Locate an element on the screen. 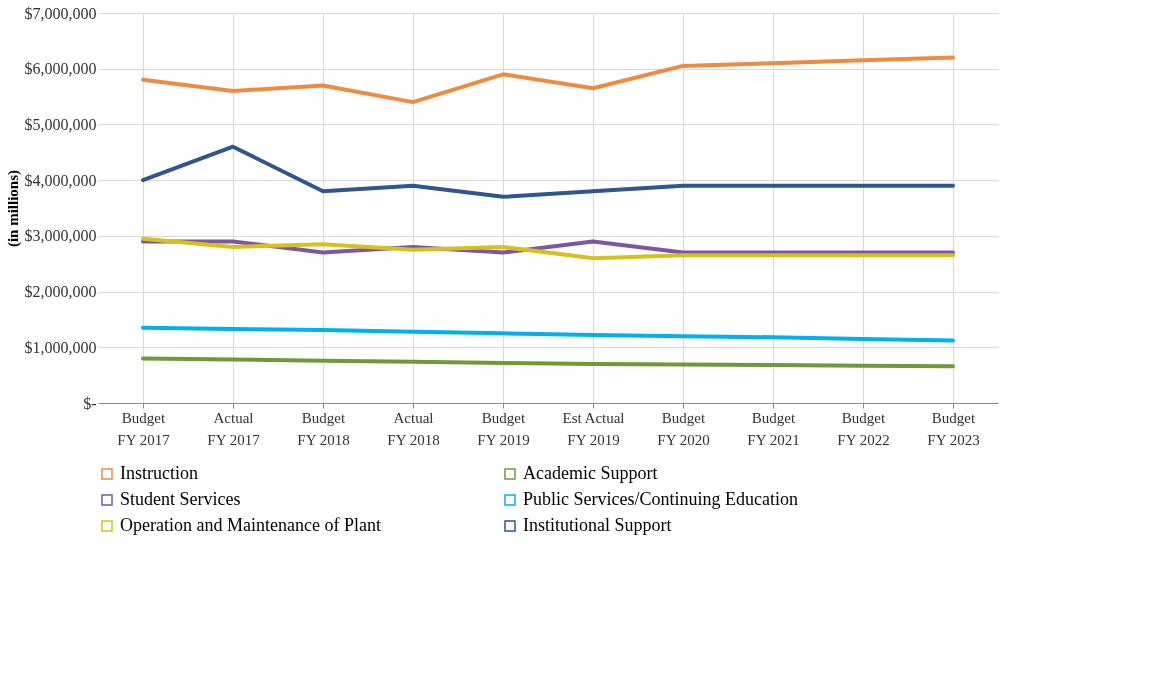  x-tick-label: Actual FY 2017 is located at coordinates (234, 428).